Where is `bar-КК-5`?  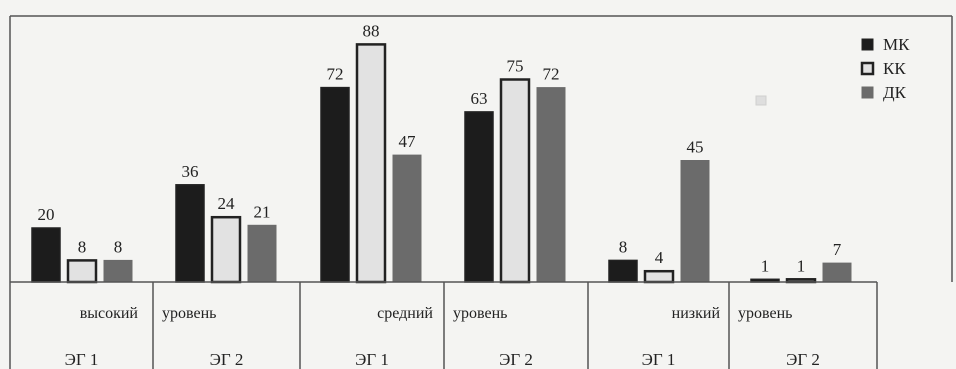
bar-КК-5 is located at coordinates (659, 276).